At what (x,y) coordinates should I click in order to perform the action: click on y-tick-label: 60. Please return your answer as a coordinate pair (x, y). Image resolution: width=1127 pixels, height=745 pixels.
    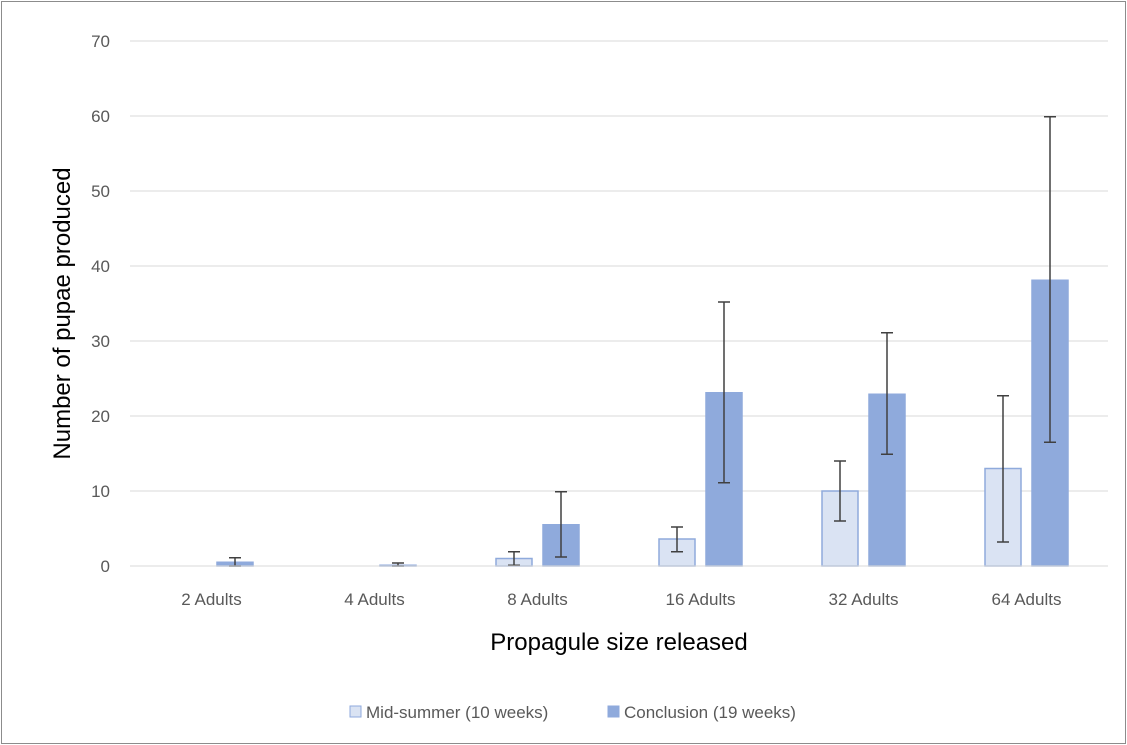
    Looking at the image, I should click on (100, 116).